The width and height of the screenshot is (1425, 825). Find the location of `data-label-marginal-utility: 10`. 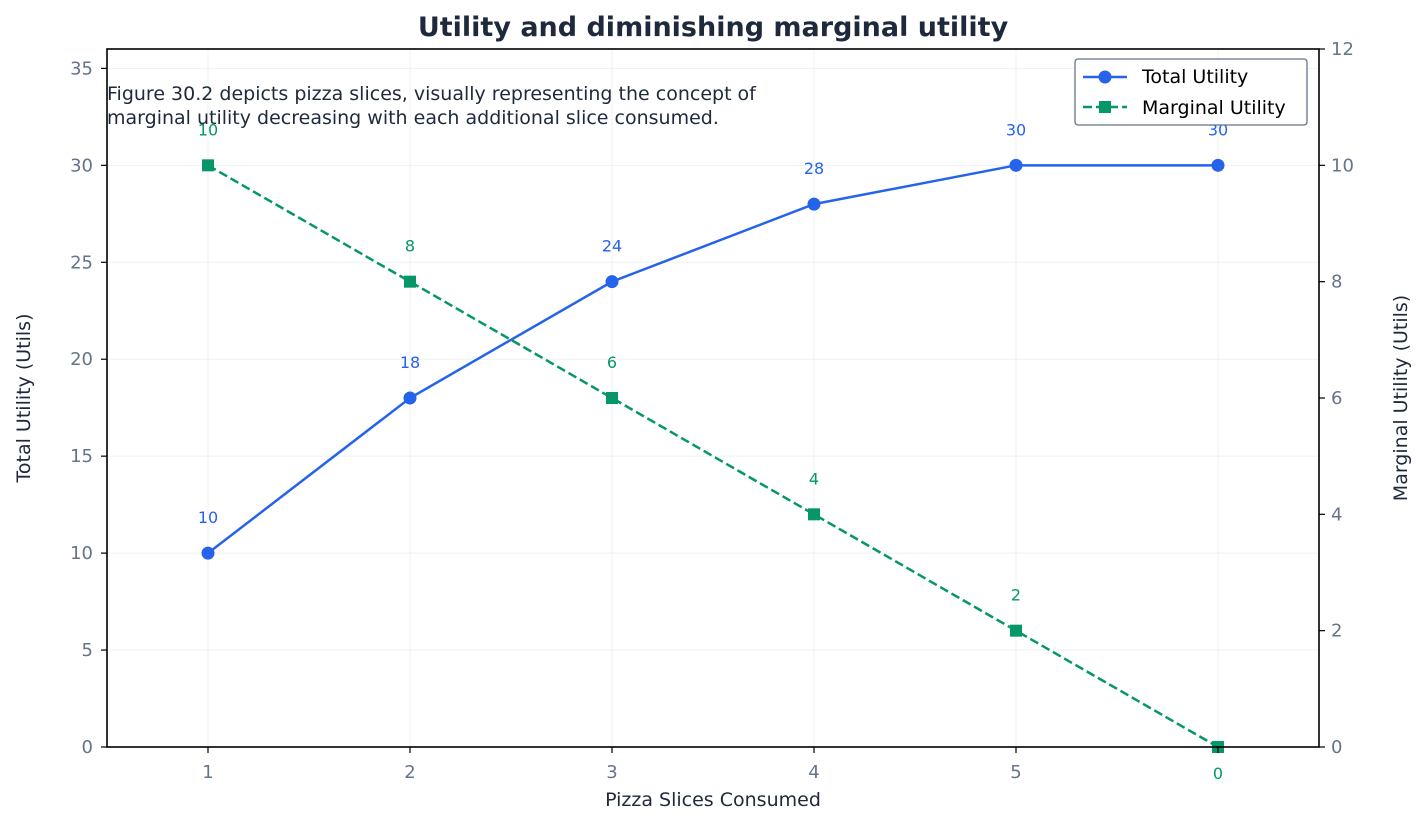

data-label-marginal-utility: 10 is located at coordinates (208, 129).